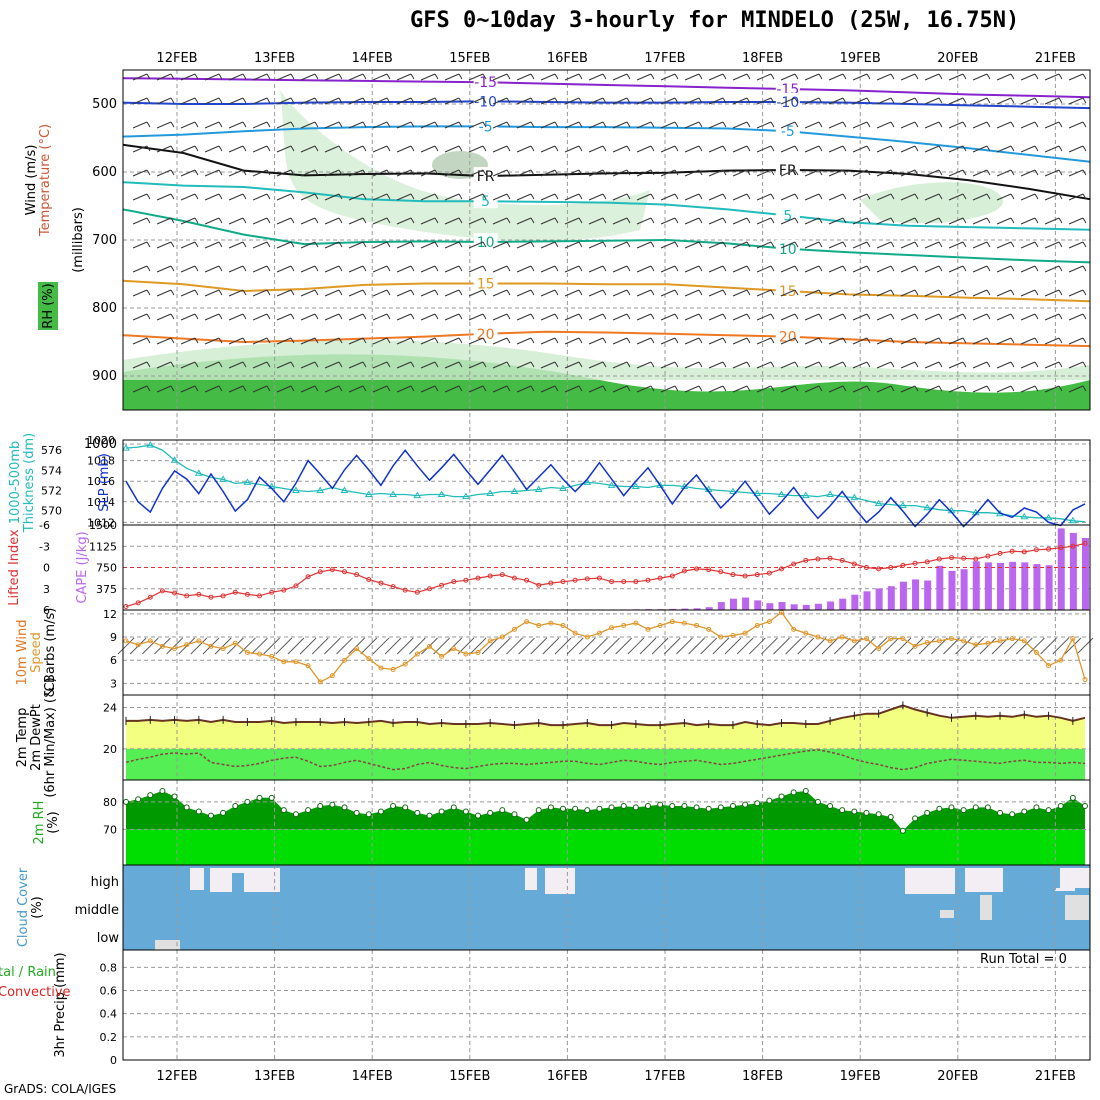 The image size is (1100, 1100). I want to click on wind10m-barbs, so click(605, 646).